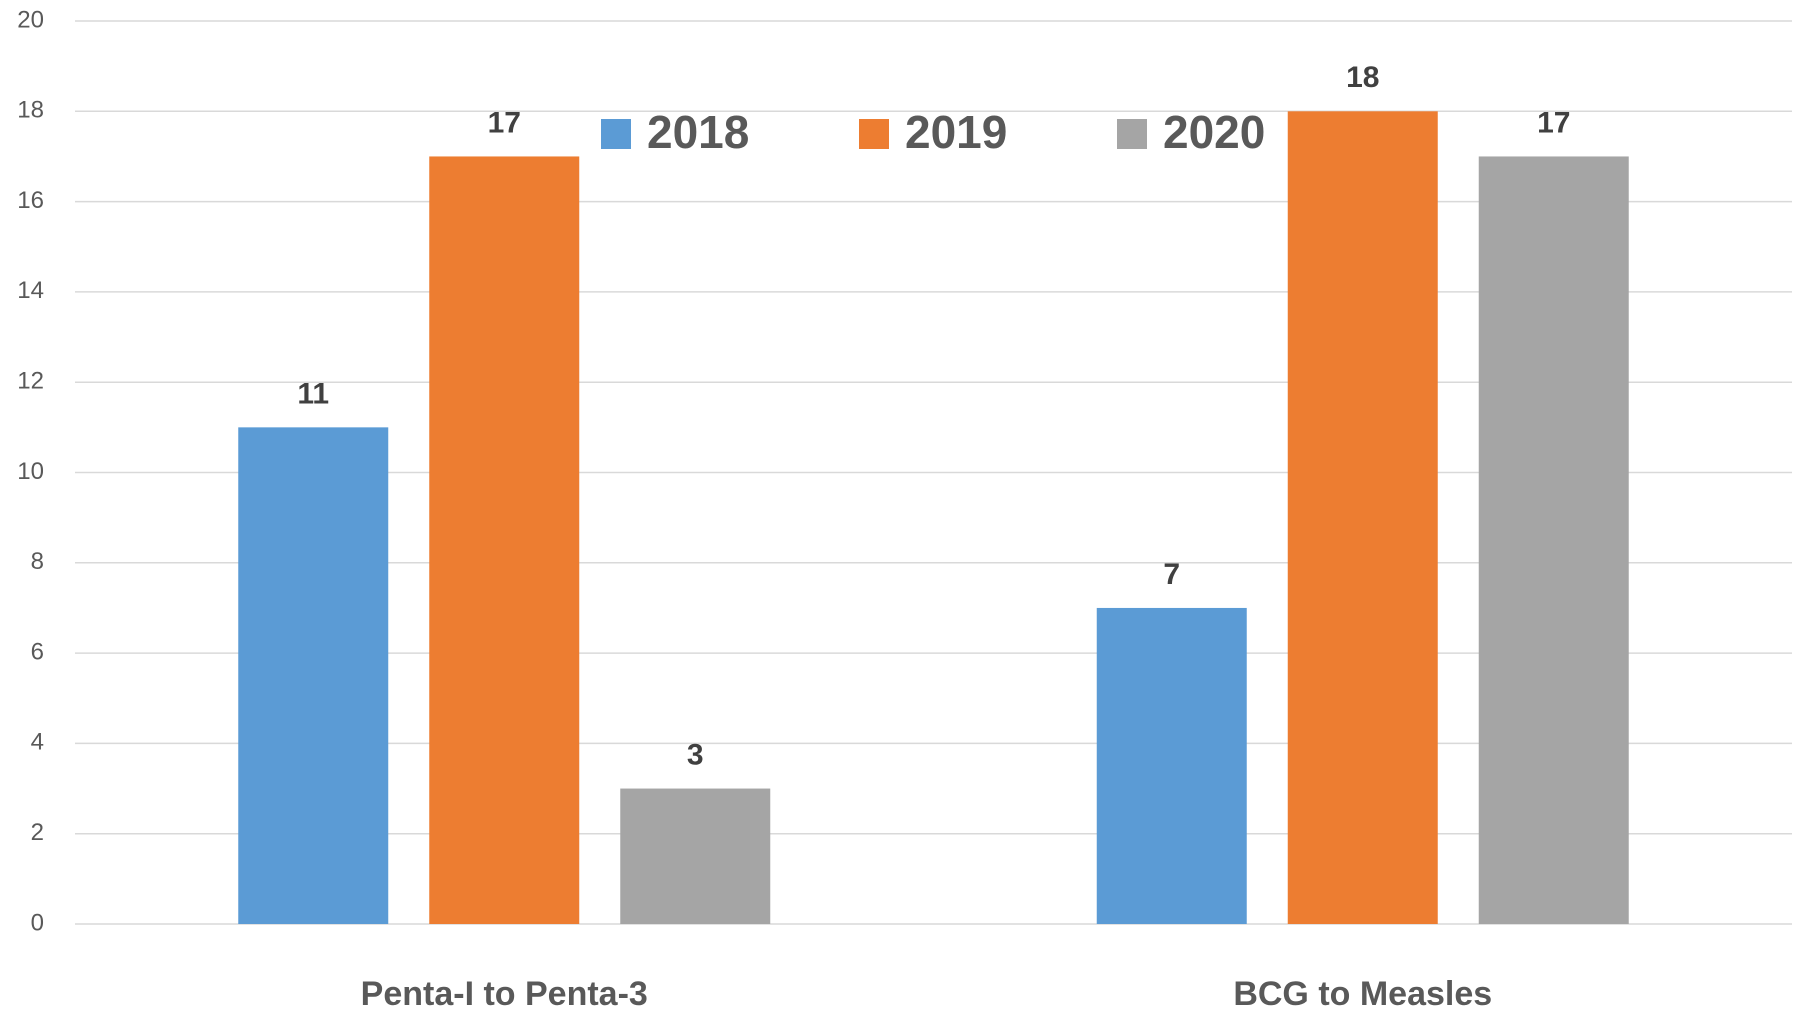  Describe the element at coordinates (698, 132) in the screenshot. I see `legend-label: 2018` at that location.